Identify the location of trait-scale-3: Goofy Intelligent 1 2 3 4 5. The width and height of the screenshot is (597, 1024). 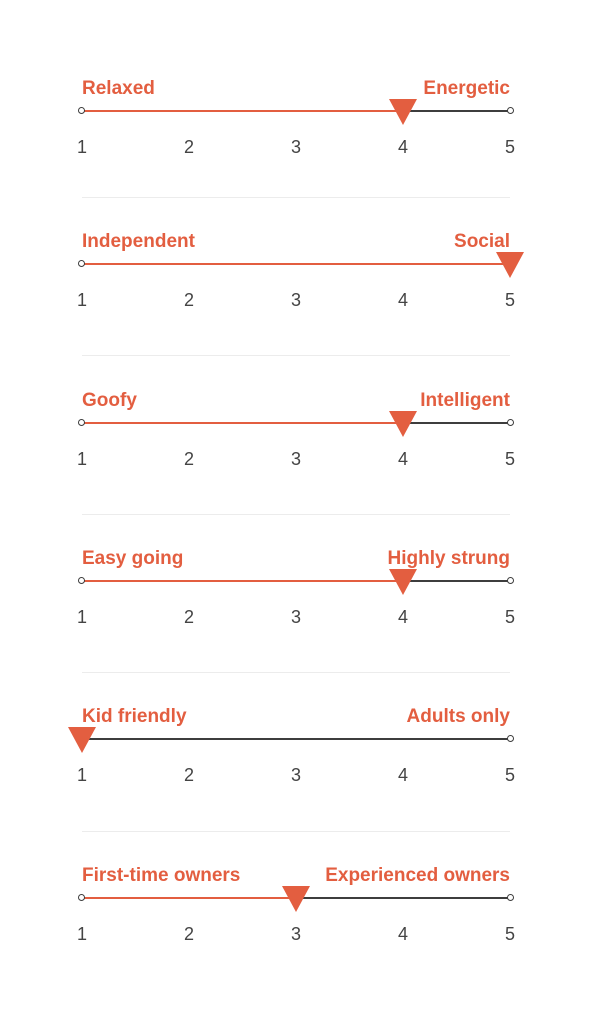
(296, 445).